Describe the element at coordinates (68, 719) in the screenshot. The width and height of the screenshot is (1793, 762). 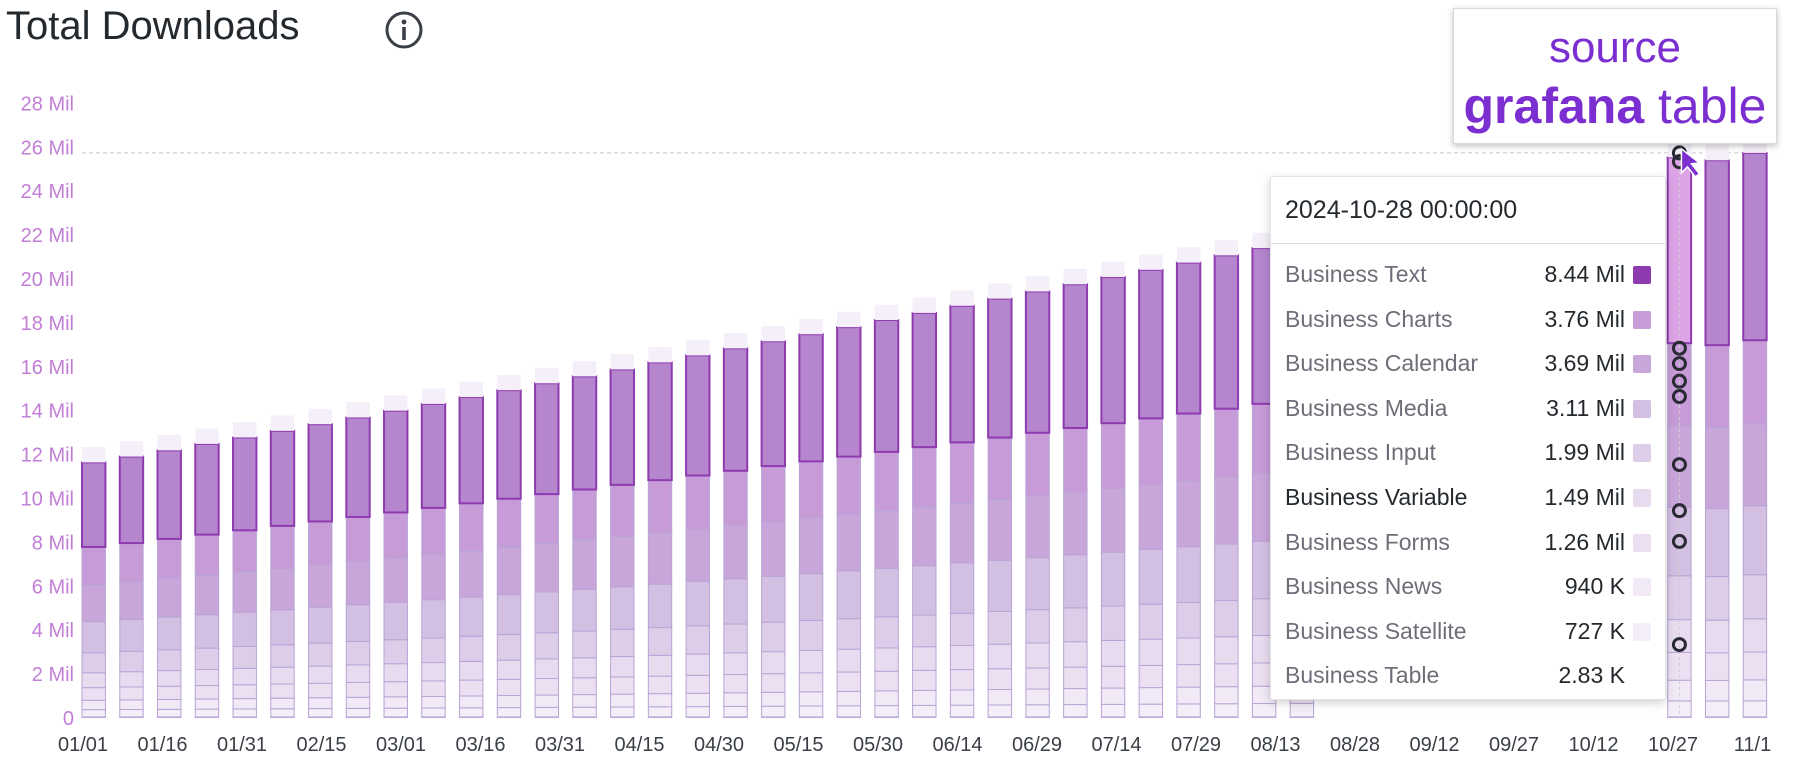
I see `y-tick-label: 0` at that location.